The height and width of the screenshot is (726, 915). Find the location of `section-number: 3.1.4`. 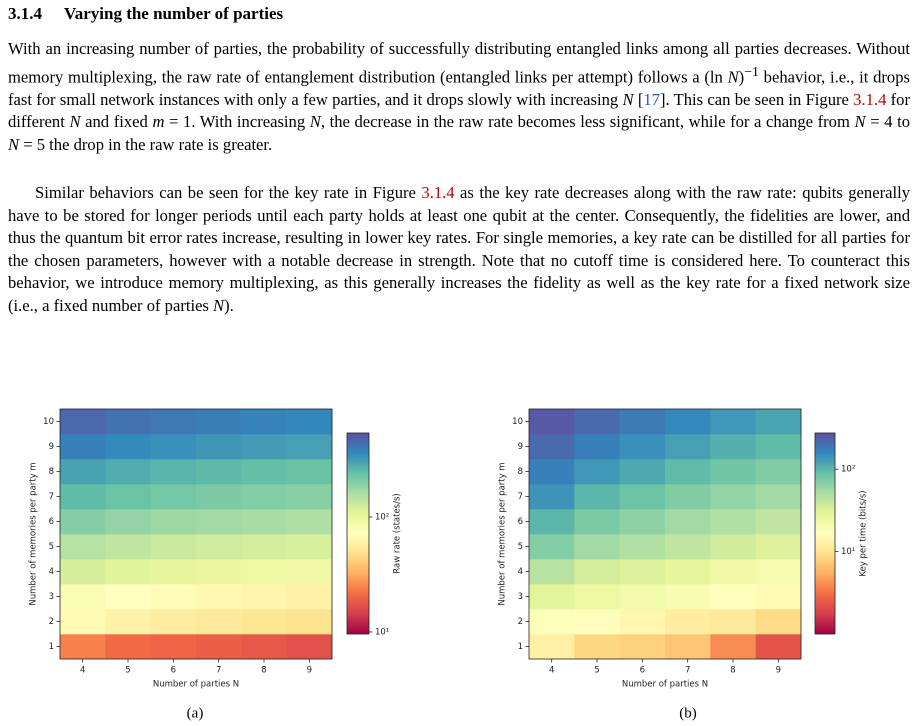

section-number: 3.1.4 is located at coordinates (25, 13).